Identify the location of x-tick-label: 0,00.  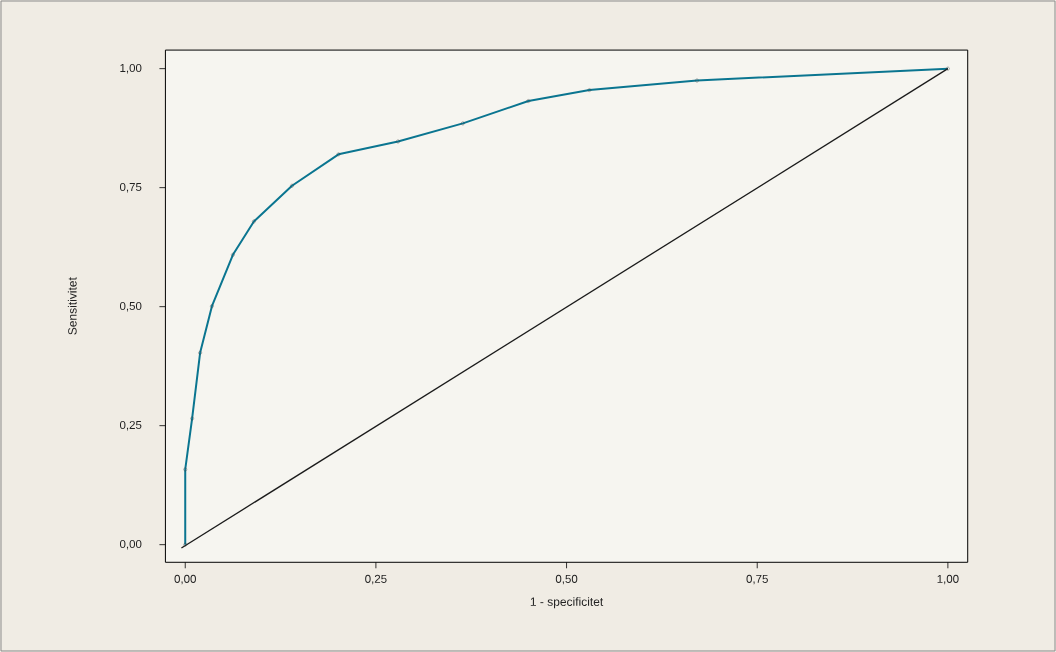
(185, 579).